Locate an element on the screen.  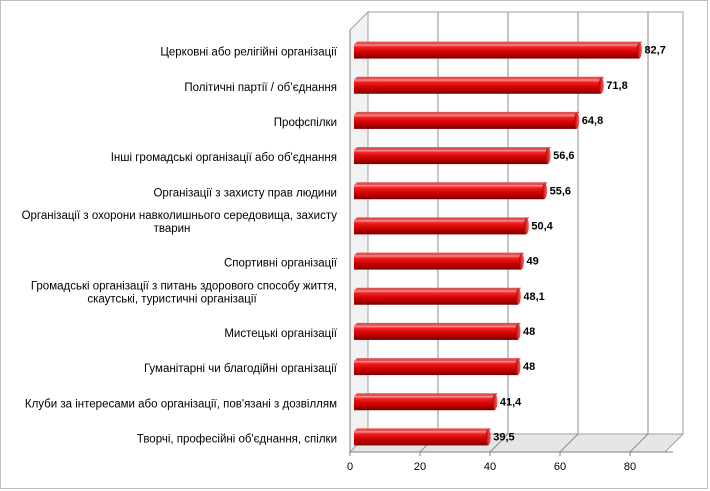
data-label: 64,8 is located at coordinates (592, 121).